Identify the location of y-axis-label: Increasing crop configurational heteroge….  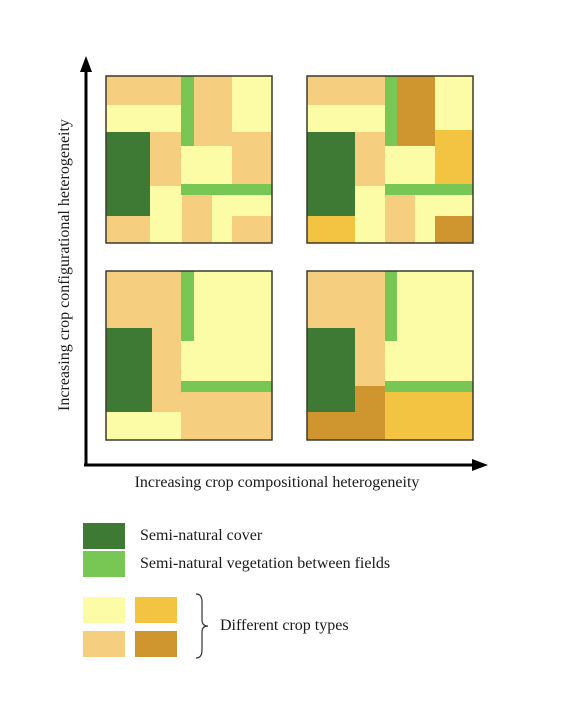
(64, 265).